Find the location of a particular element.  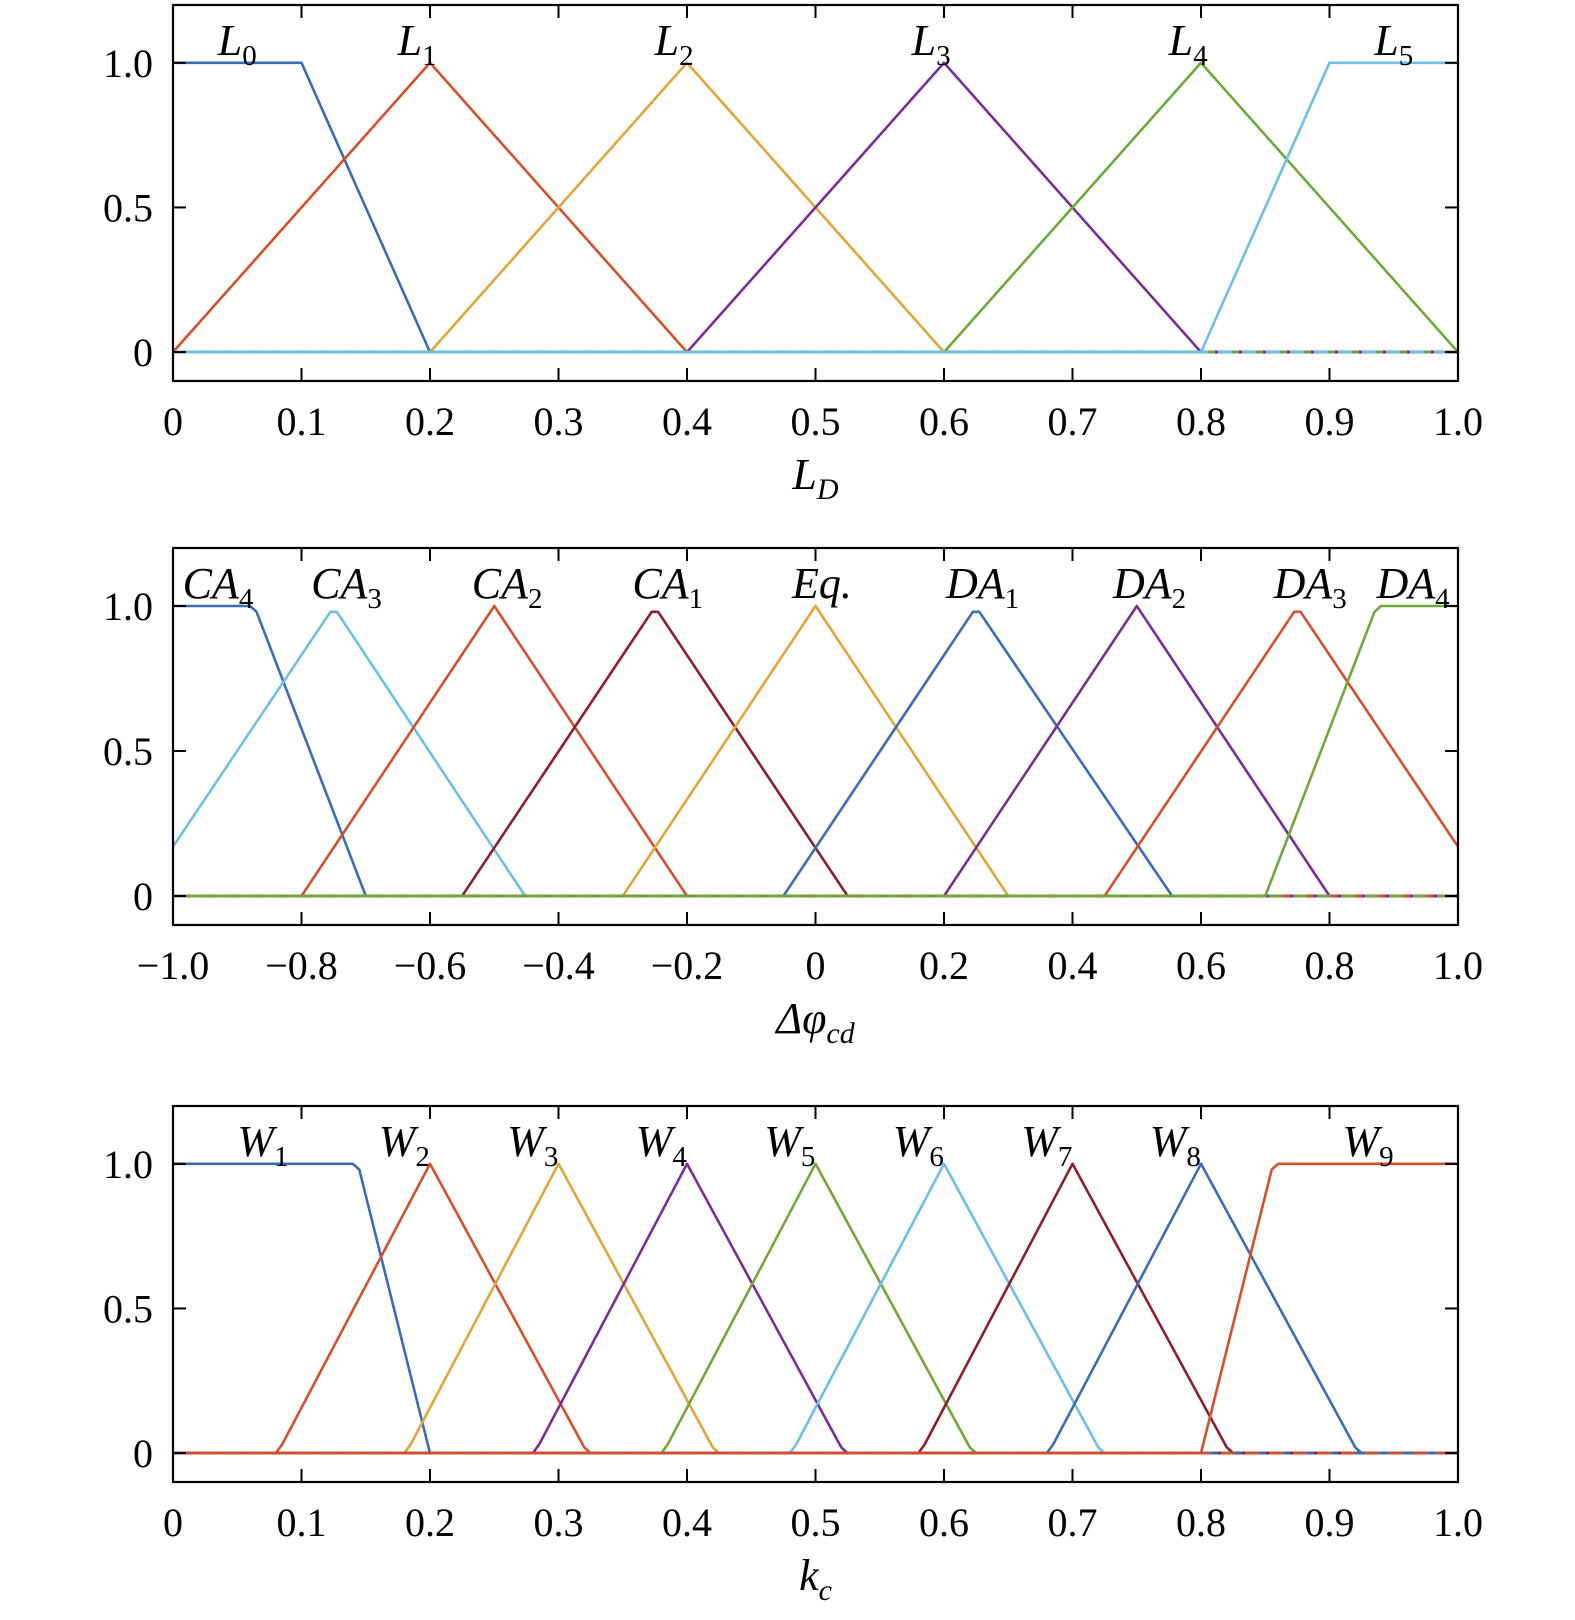

x-tick-label: −1.0 is located at coordinates (173, 965).